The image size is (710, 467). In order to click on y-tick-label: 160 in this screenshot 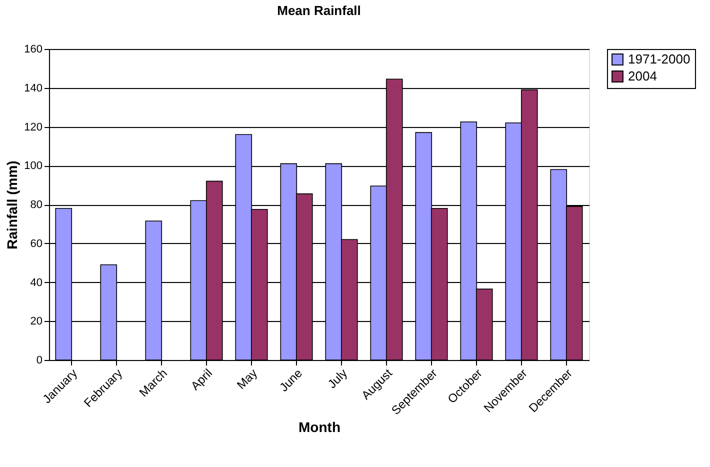, I will do `click(33, 50)`.